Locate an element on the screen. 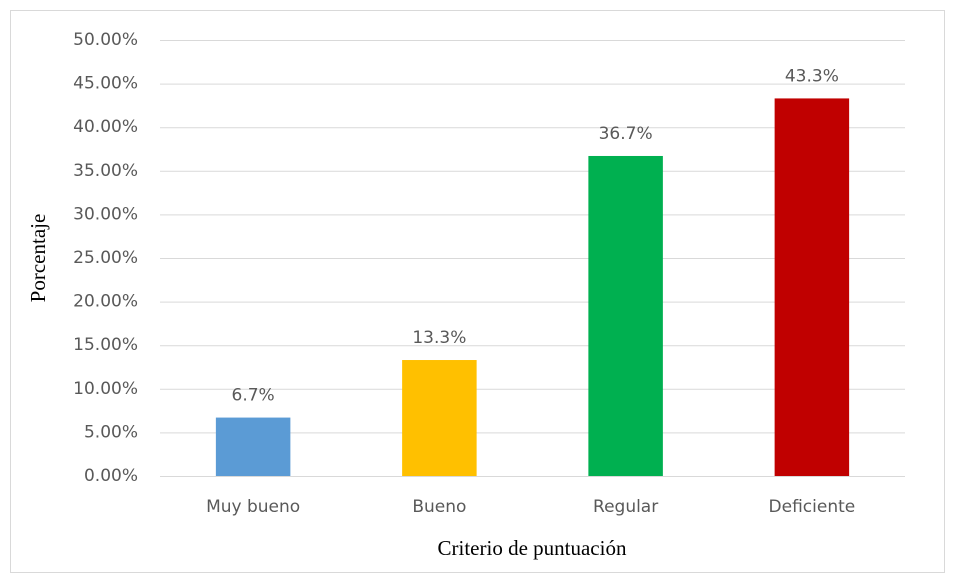 The width and height of the screenshot is (955, 583). y-tick-label: 45.00% is located at coordinates (105, 84).